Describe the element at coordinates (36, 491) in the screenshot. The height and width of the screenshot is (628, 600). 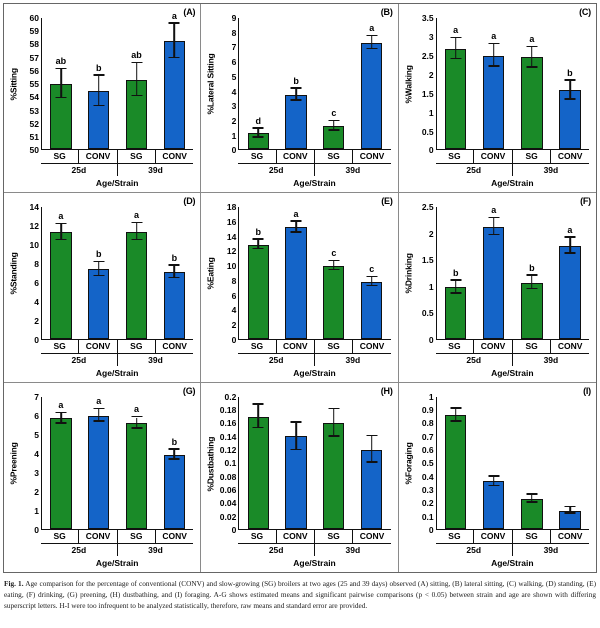
I see `y-tick-label: 2` at that location.